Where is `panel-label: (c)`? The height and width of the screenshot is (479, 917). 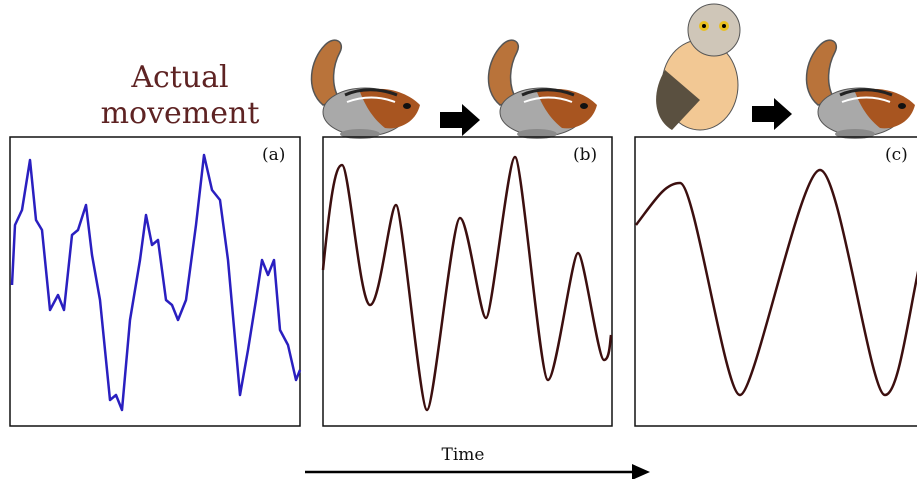 panel-label: (c) is located at coordinates (896, 155).